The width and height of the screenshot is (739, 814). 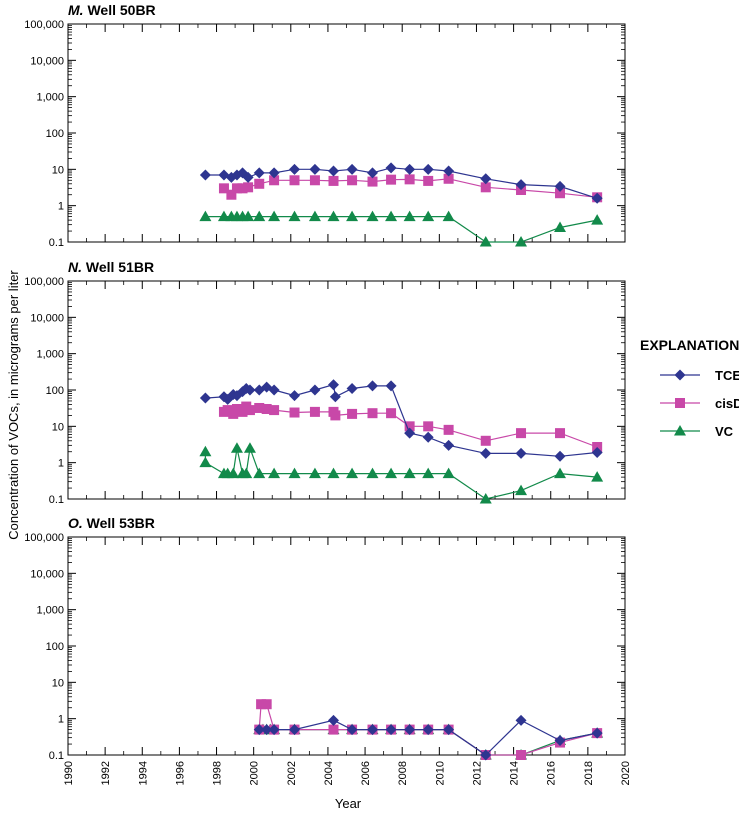 I want to click on panel-title-text: Well 53BR, so click(x=119, y=523).